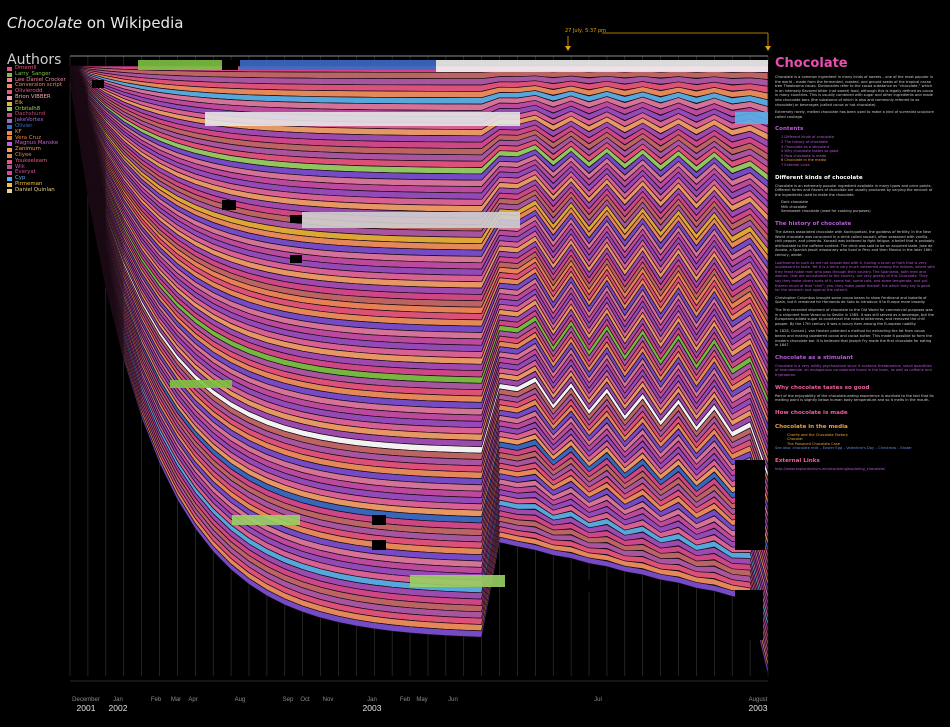 Image resolution: width=950 pixels, height=727 pixels. I want to click on x-tick-label: Nov, so click(328, 700).